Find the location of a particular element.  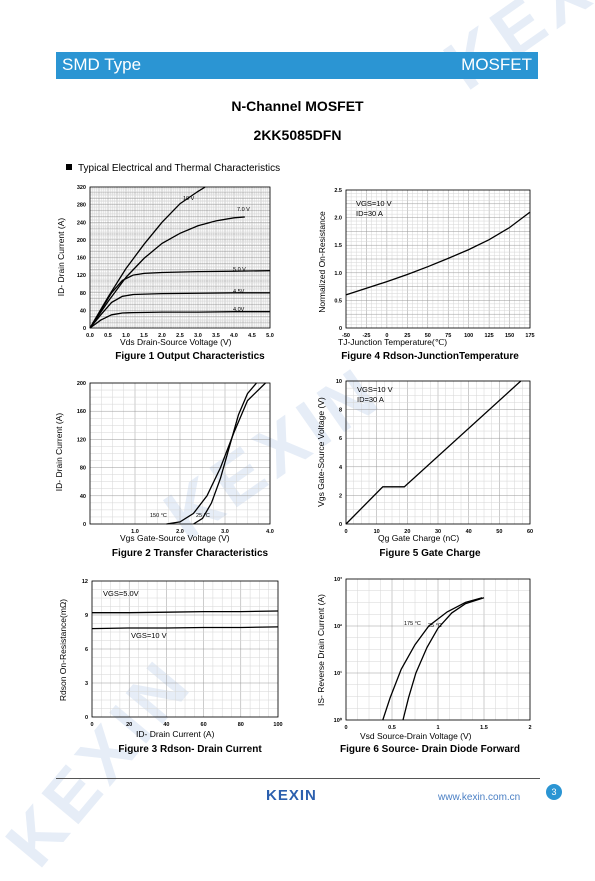

fig4-ytick-label: 2.0 is located at coordinates (338, 219).